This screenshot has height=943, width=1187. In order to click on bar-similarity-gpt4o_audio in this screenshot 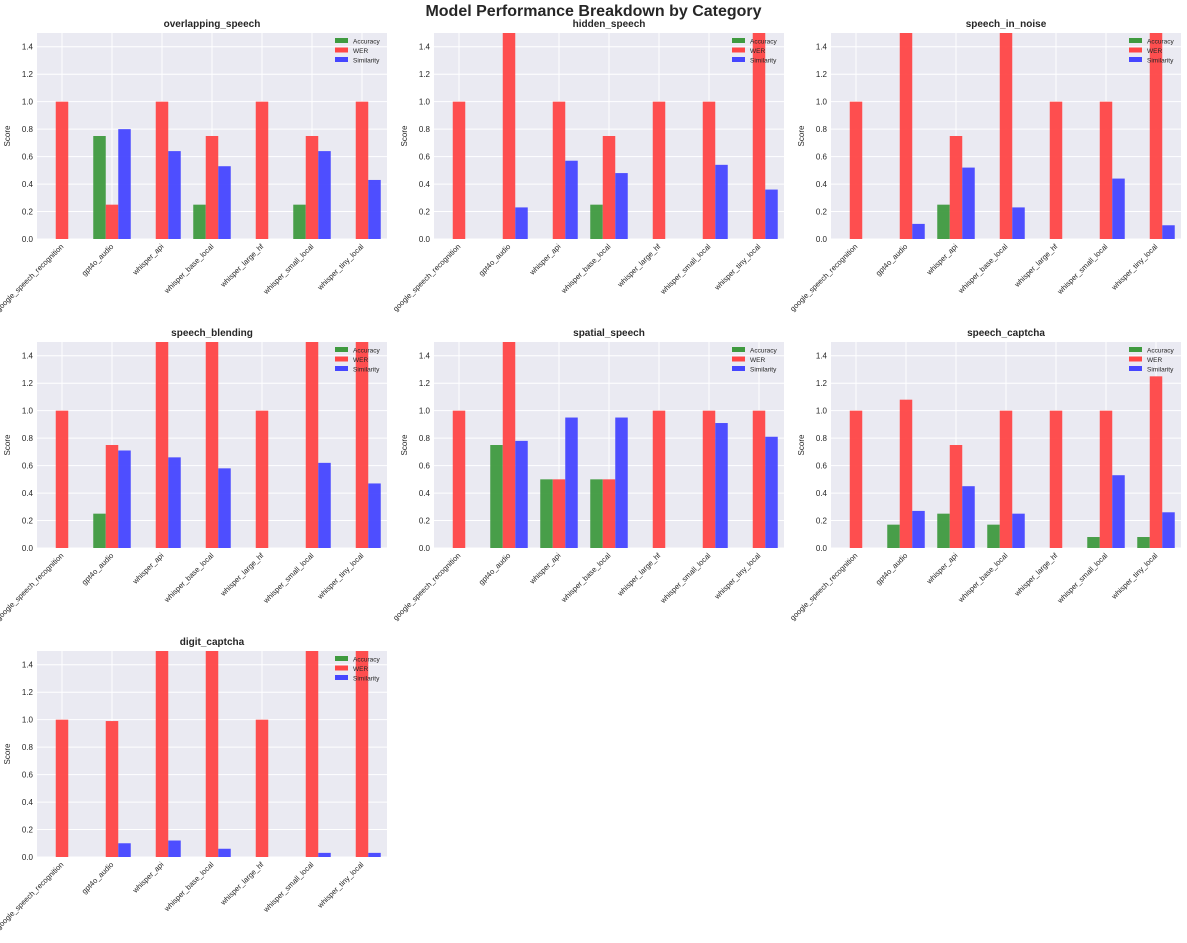, I will do `click(124, 850)`.